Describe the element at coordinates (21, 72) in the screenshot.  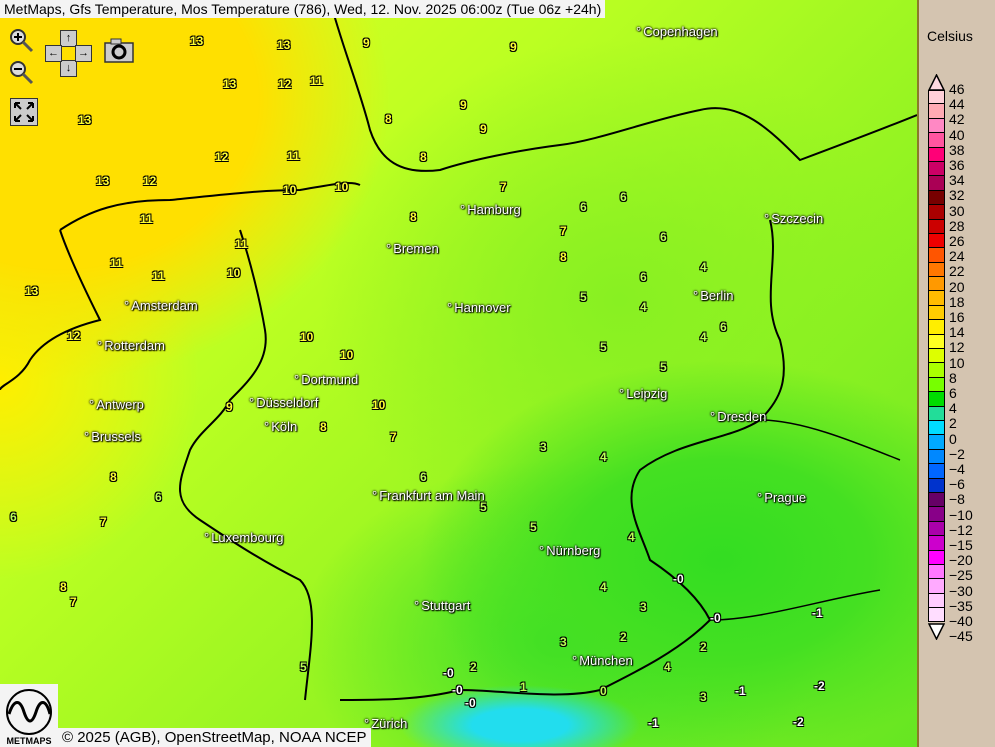
I see `zoom-out-button` at that location.